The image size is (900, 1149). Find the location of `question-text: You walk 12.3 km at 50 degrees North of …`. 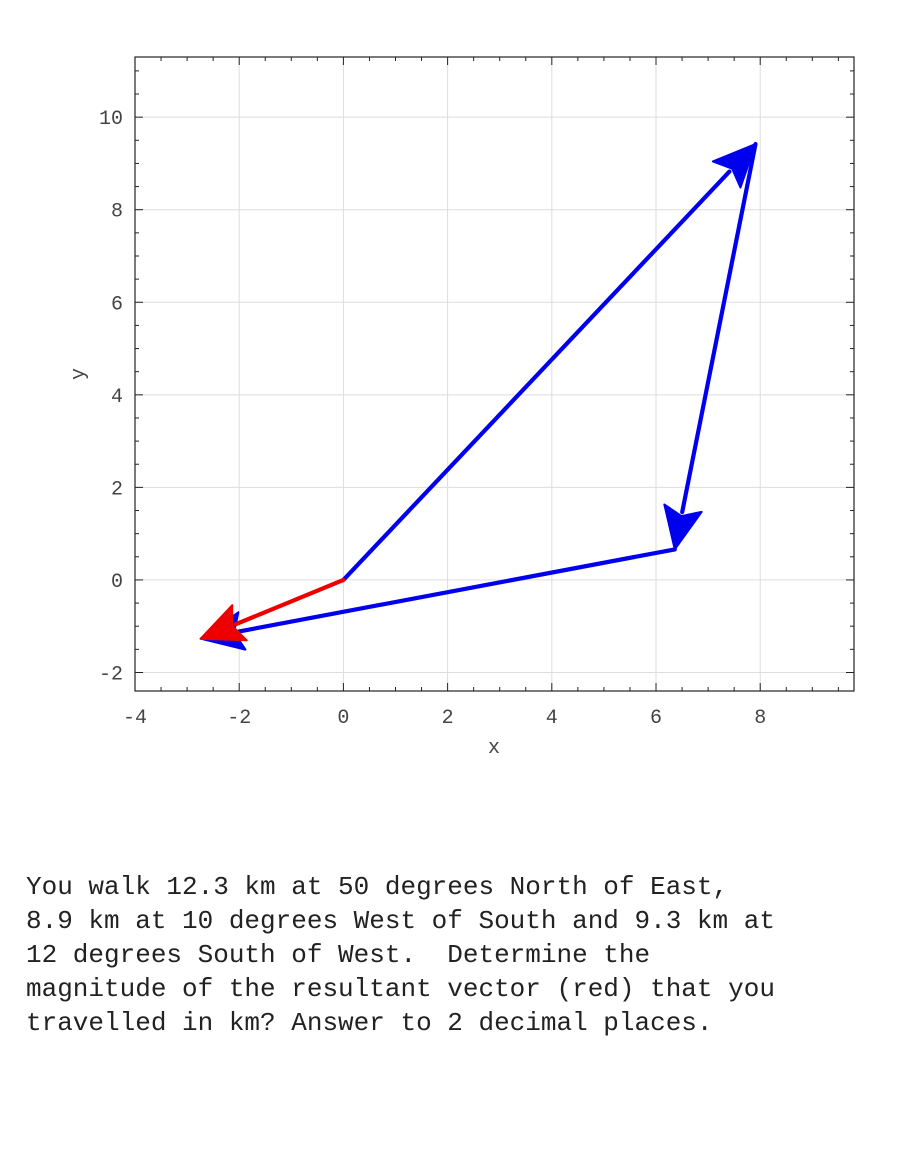

question-text: You walk 12.3 km at 50 degrees North of … is located at coordinates (400, 955).